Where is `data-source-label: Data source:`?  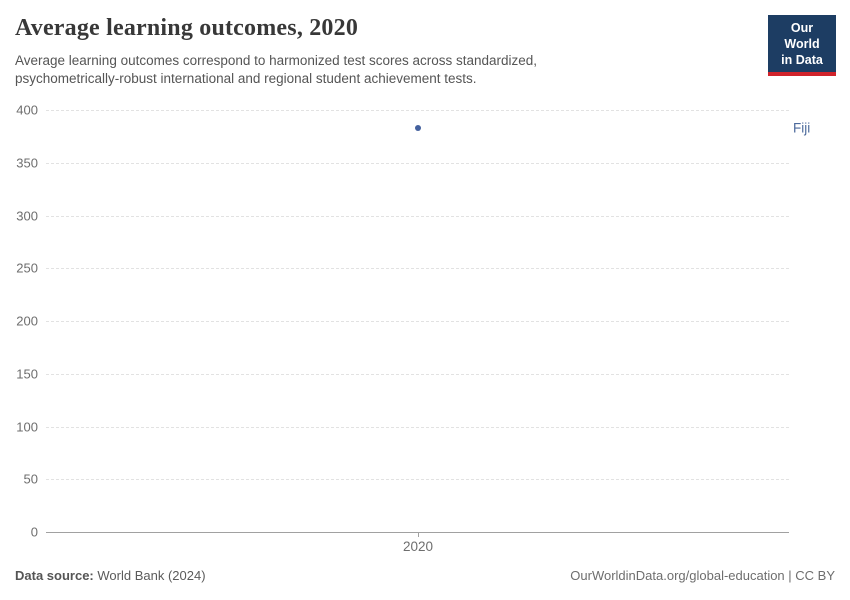 data-source-label: Data source: is located at coordinates (54, 575).